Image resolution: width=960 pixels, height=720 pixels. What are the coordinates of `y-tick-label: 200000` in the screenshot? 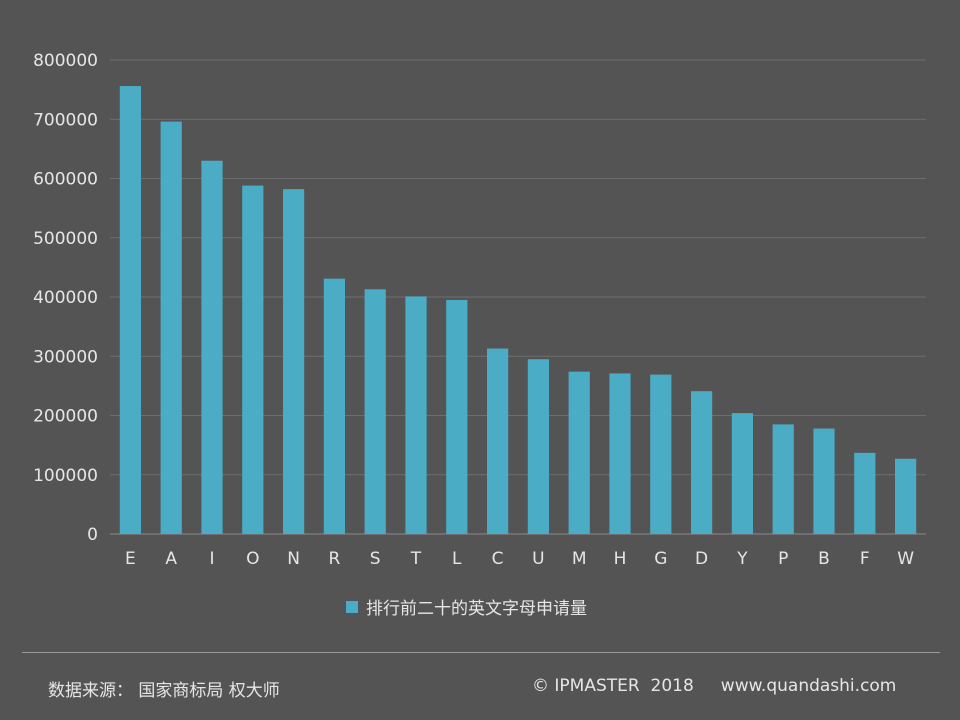 It's located at (65, 417).